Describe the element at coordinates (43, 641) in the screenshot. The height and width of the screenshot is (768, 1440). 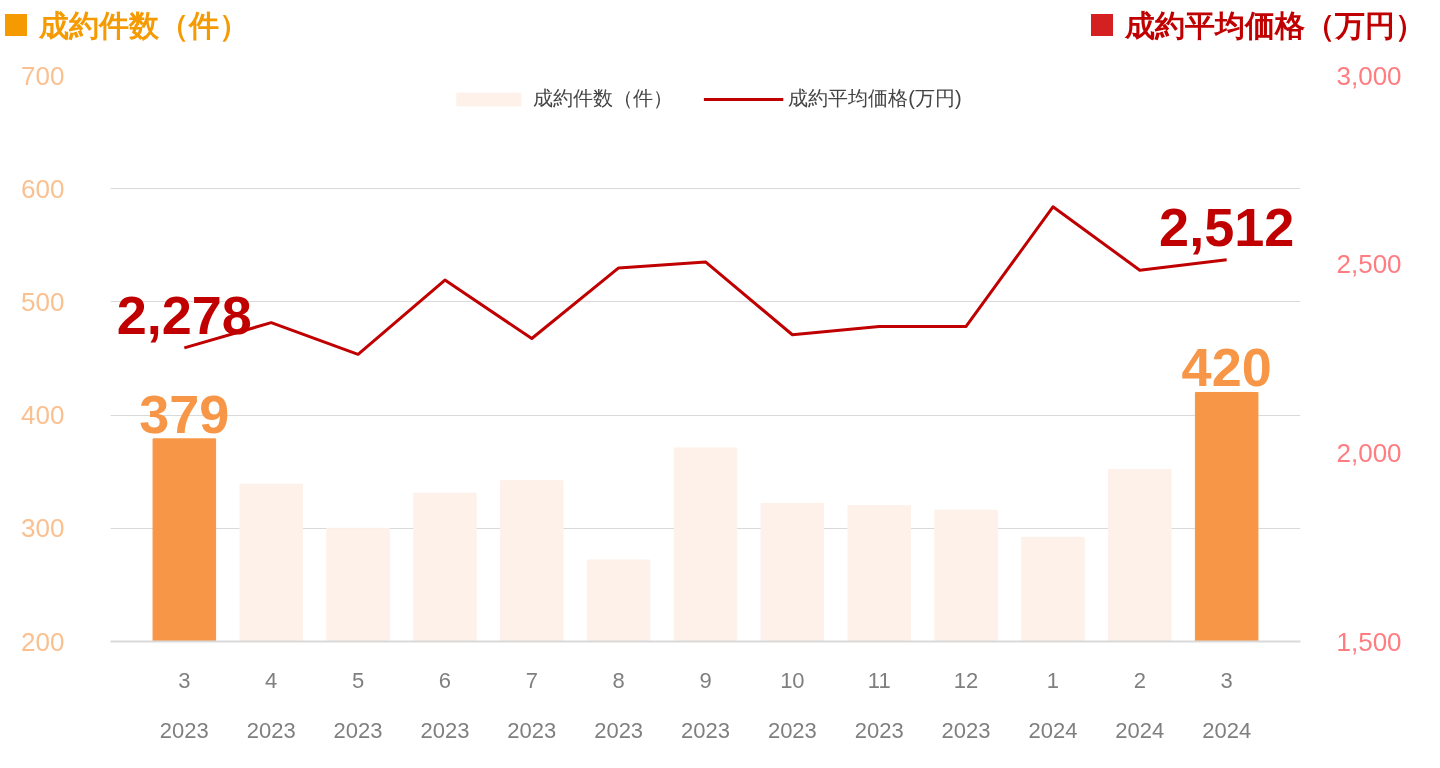
I see `y-tick-label: 200` at that location.